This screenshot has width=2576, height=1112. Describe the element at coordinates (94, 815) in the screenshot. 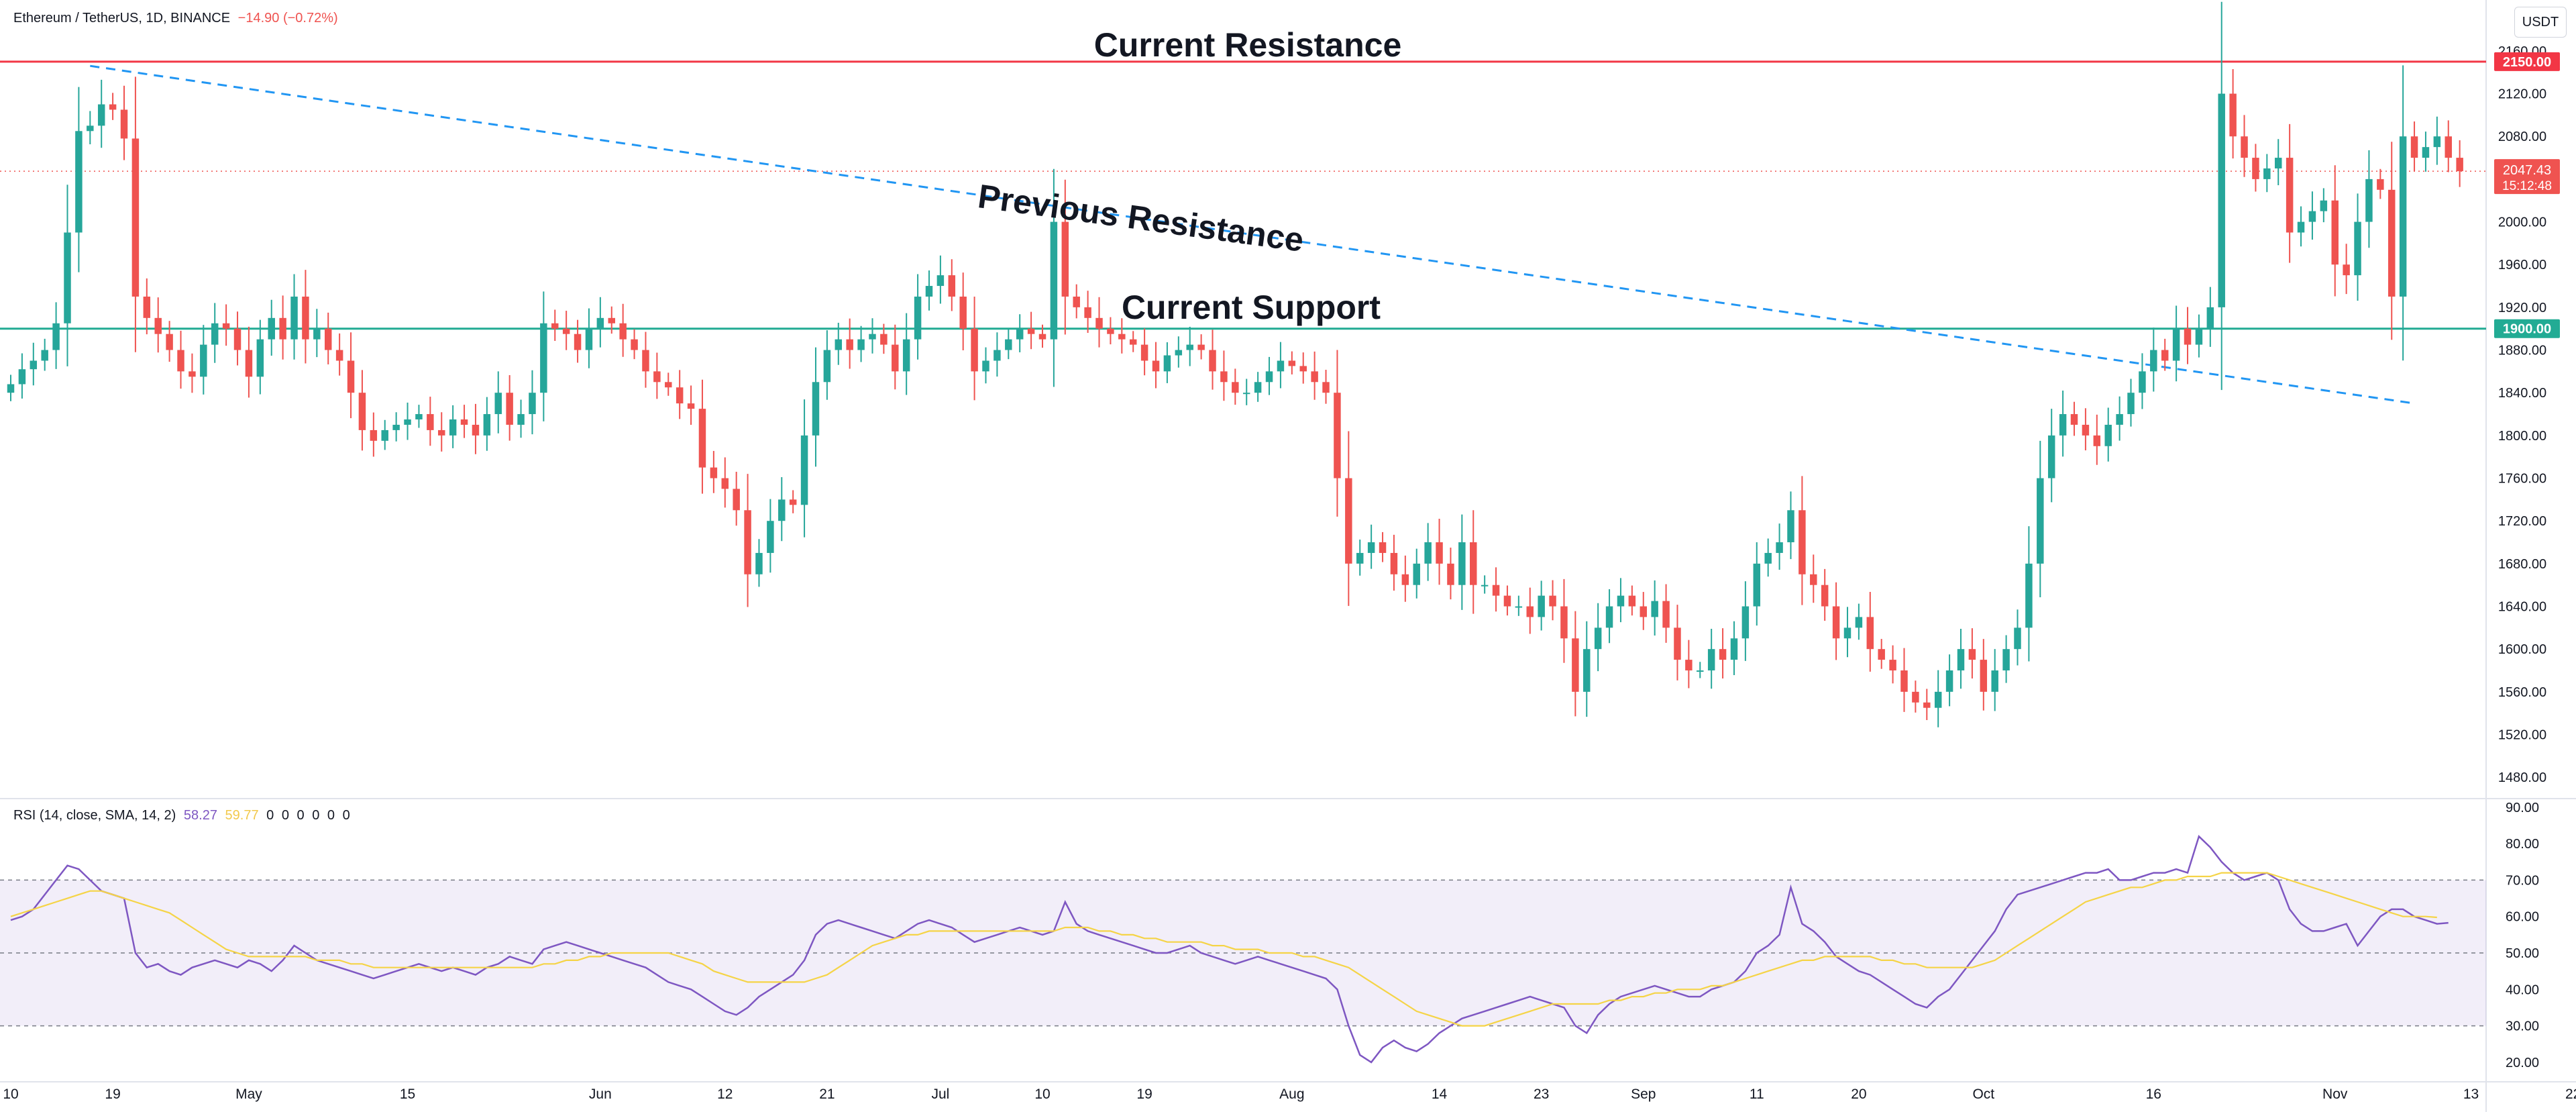

I see `rsi-title: RSI (14, close, SMA, 14, 2)` at that location.